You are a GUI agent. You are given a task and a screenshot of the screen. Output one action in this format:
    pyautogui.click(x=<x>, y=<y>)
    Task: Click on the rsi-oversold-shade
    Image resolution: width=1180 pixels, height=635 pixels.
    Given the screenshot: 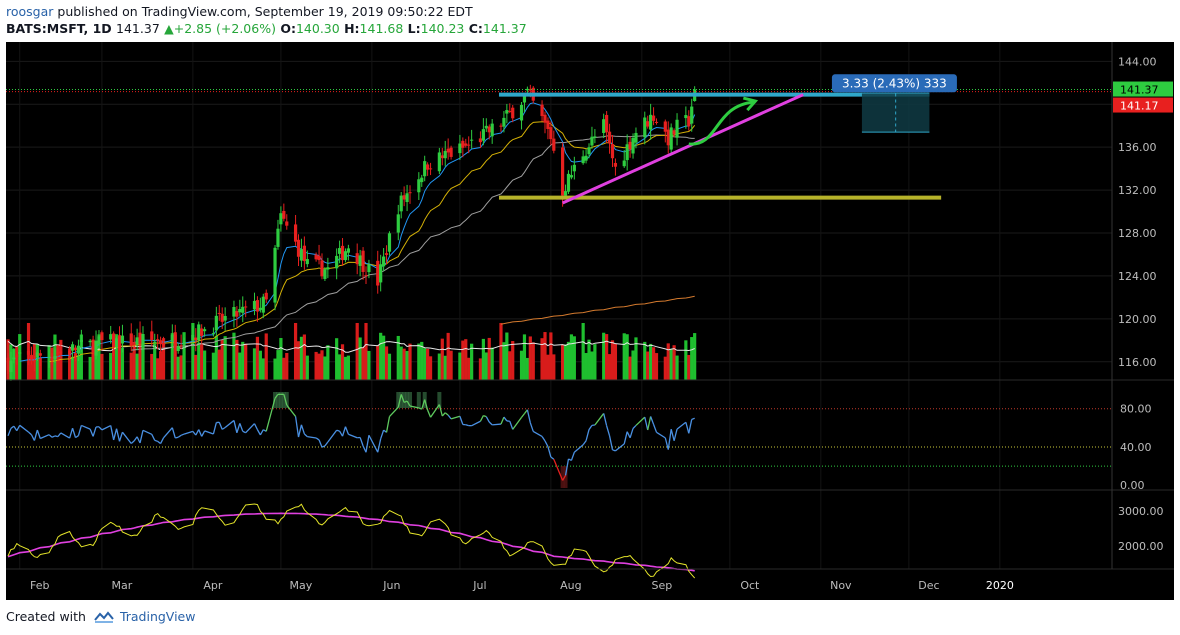 What is the action you would take?
    pyautogui.click(x=565, y=477)
    